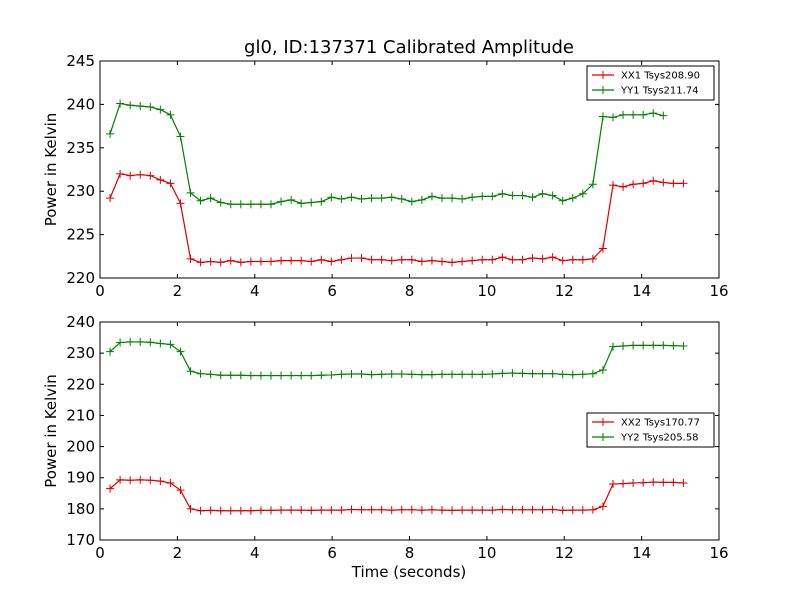 Image resolution: width=800 pixels, height=600 pixels. Describe the element at coordinates (80, 447) in the screenshot. I see `y-tick-label: 200` at that location.